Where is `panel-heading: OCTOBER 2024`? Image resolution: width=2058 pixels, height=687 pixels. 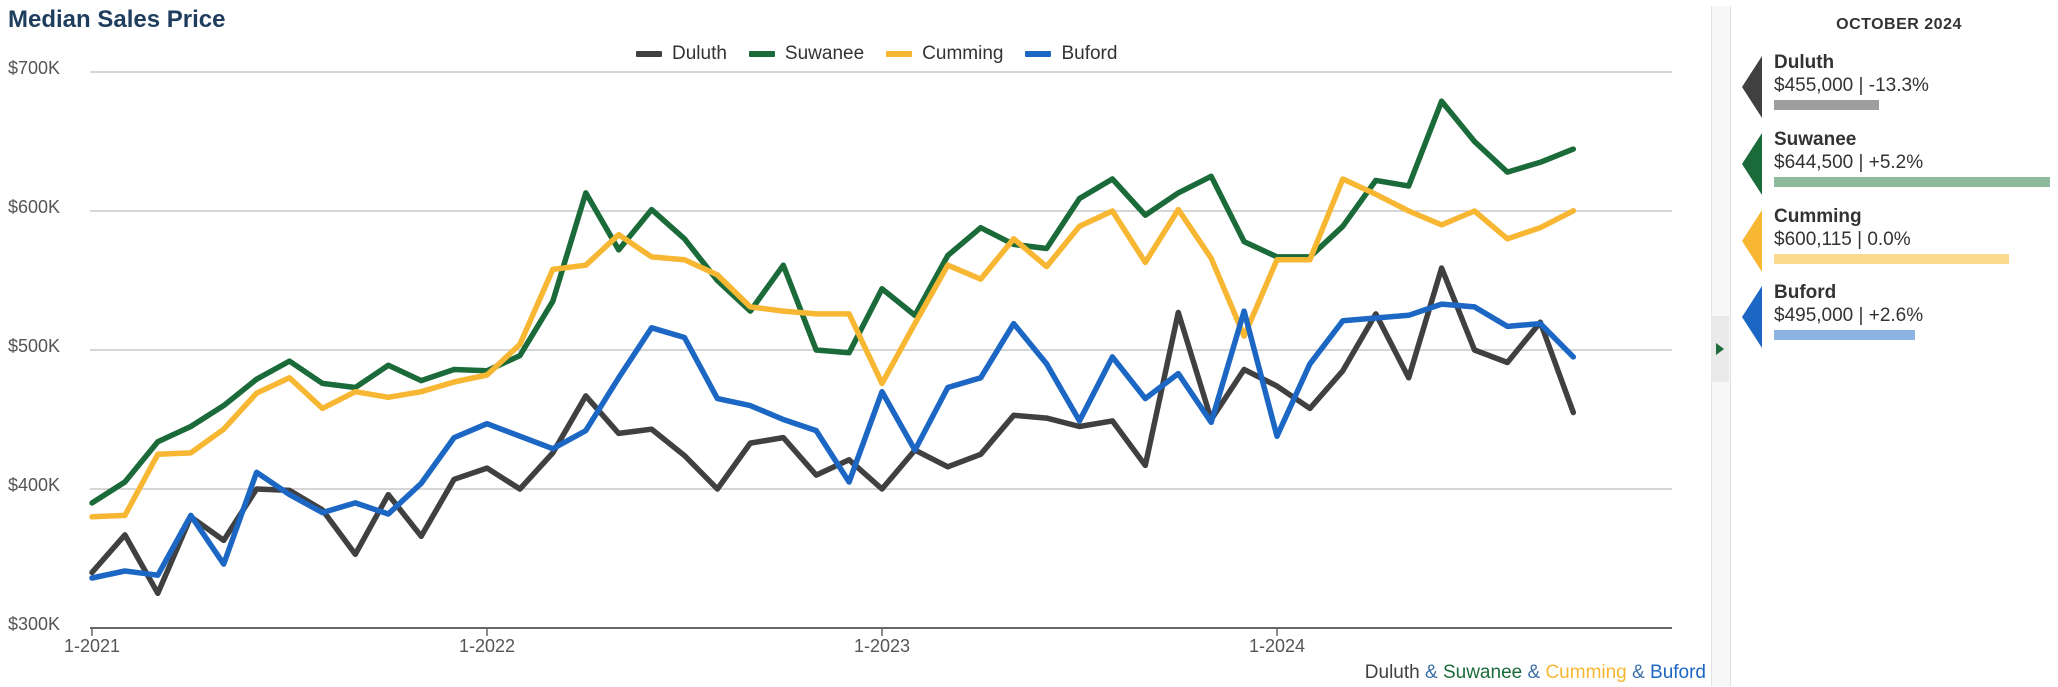 panel-heading: OCTOBER 2024 is located at coordinates (1899, 24).